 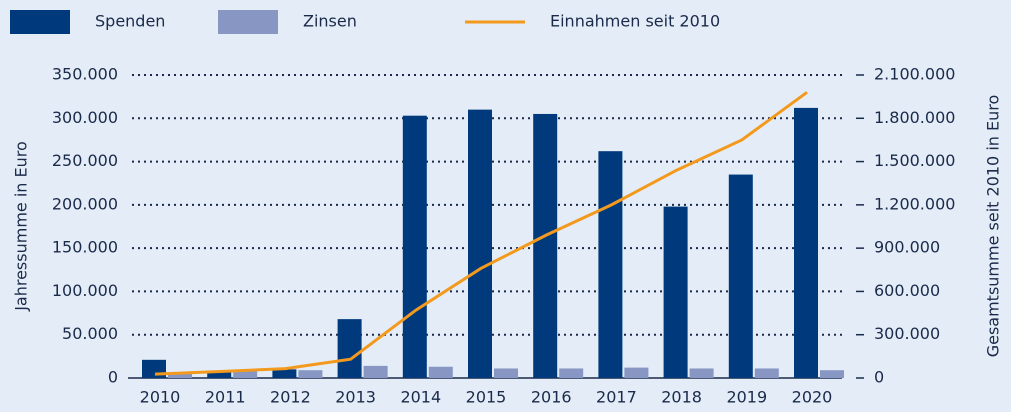 I want to click on y2-tick-label: 1.800.000, so click(x=914, y=117).